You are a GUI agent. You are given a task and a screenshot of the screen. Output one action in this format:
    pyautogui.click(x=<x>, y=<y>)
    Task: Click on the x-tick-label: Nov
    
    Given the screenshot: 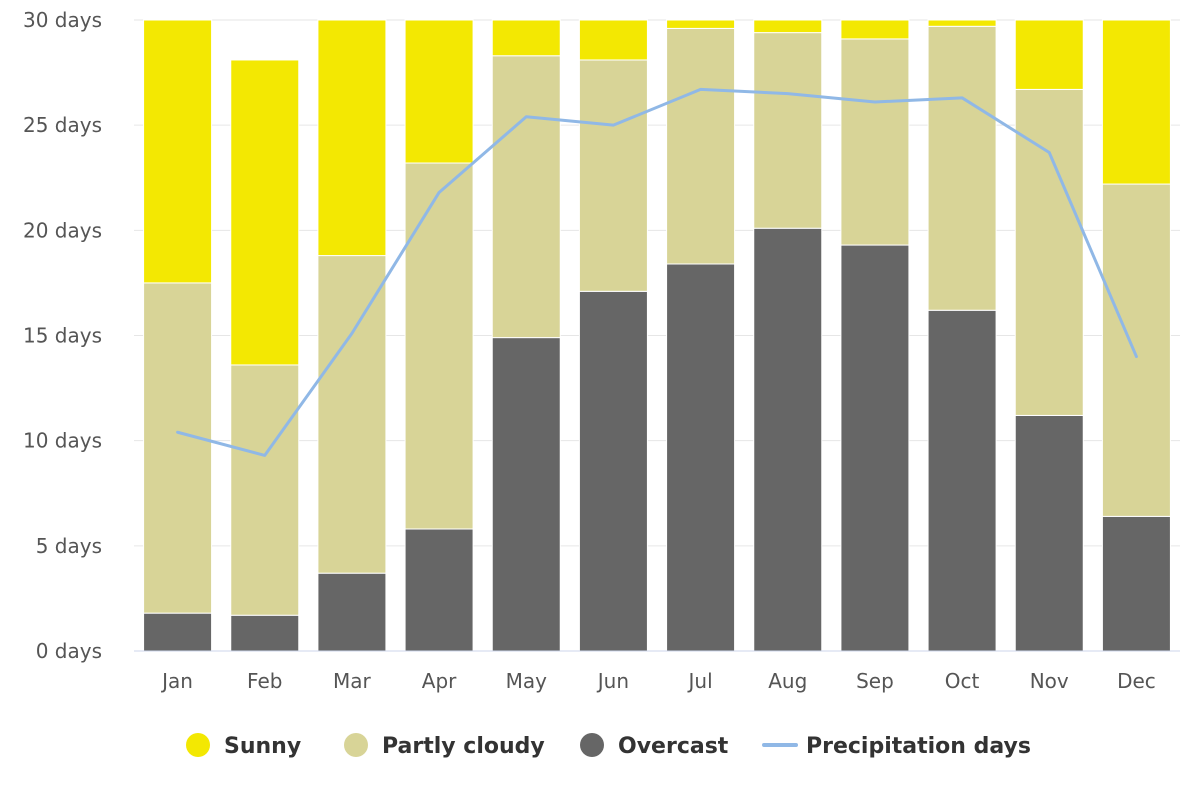 What is the action you would take?
    pyautogui.click(x=1049, y=681)
    